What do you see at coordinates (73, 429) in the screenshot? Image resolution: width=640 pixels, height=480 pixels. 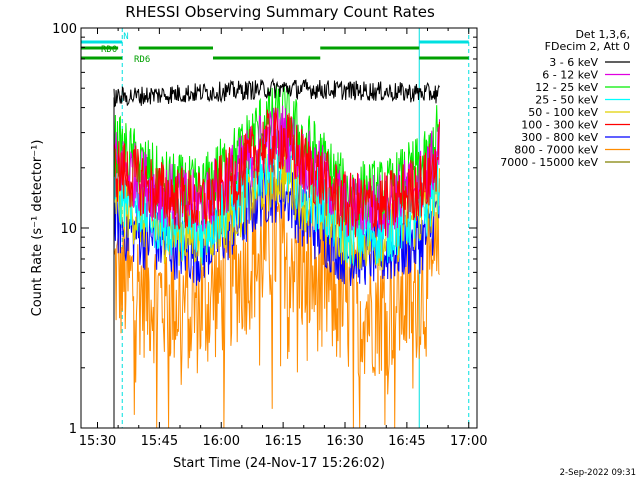 I see `y-tick-label: 1` at bounding box center [73, 429].